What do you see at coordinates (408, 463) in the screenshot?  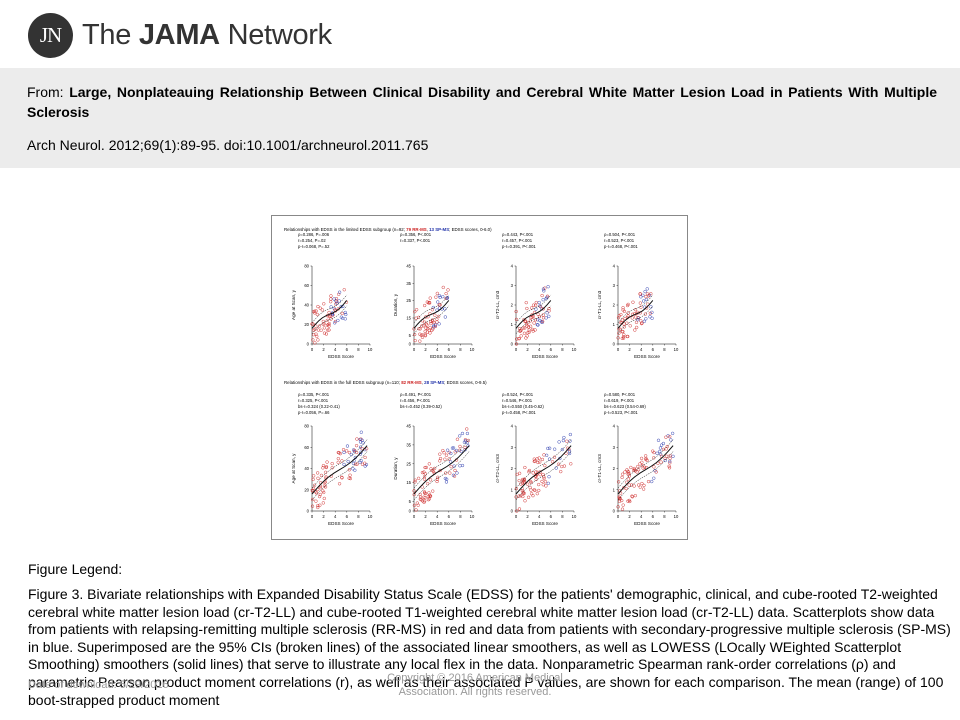 I see `y-tick-label: 25` at bounding box center [408, 463].